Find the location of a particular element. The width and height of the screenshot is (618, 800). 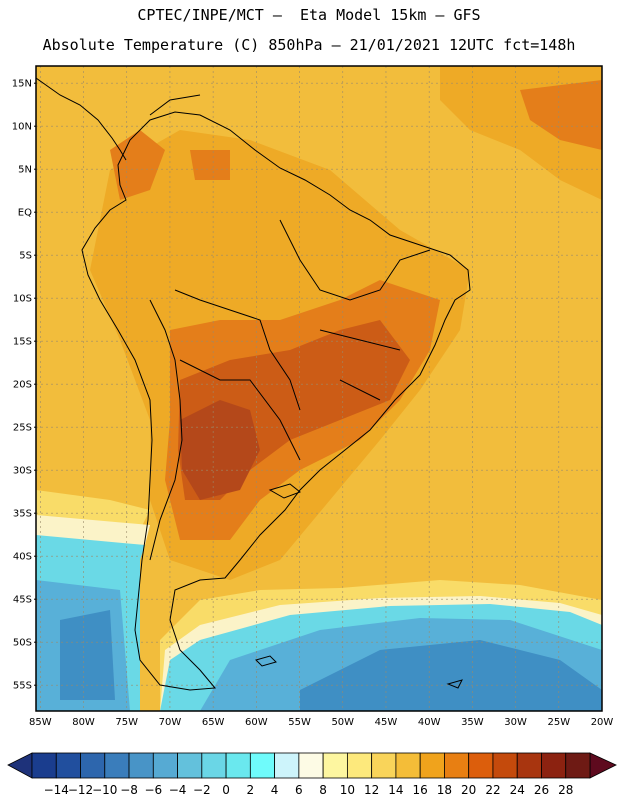

colorbar-label: 24 is located at coordinates (517, 790).